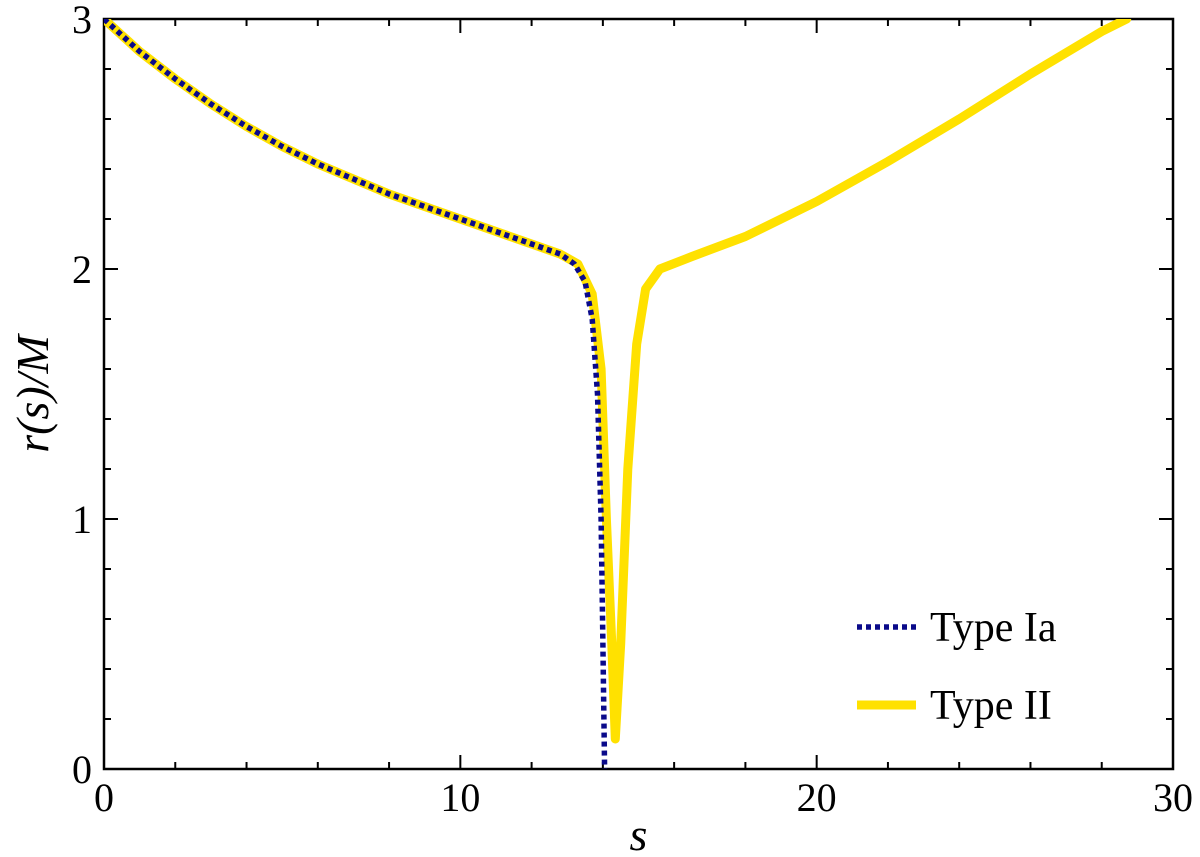 Image resolution: width=1200 pixels, height=857 pixels. I want to click on x-axis-label: s, so click(639, 833).